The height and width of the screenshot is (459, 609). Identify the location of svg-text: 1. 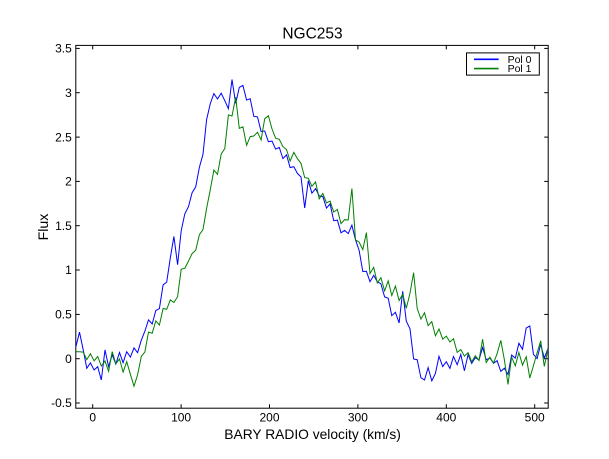
(68, 270).